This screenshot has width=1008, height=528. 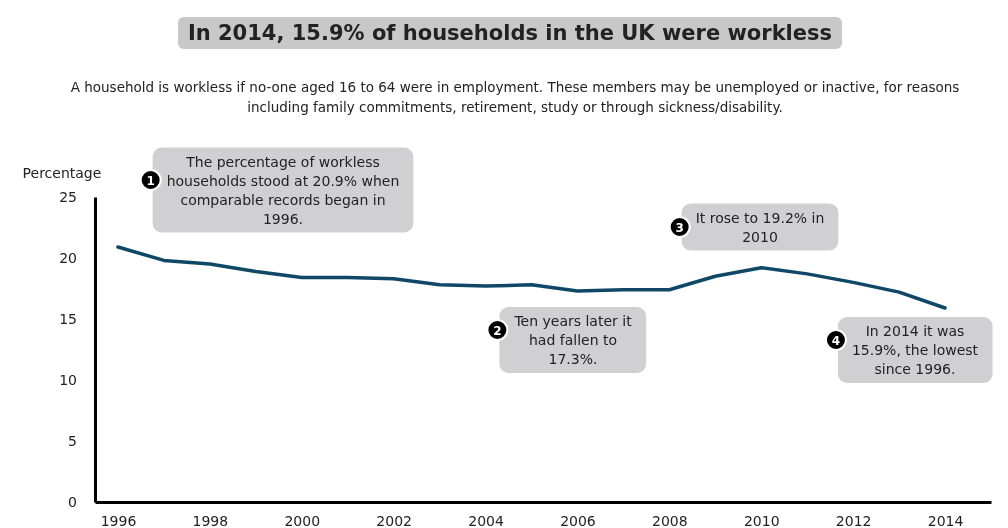 What do you see at coordinates (670, 520) in the screenshot?
I see `x-tick-label: 2008` at bounding box center [670, 520].